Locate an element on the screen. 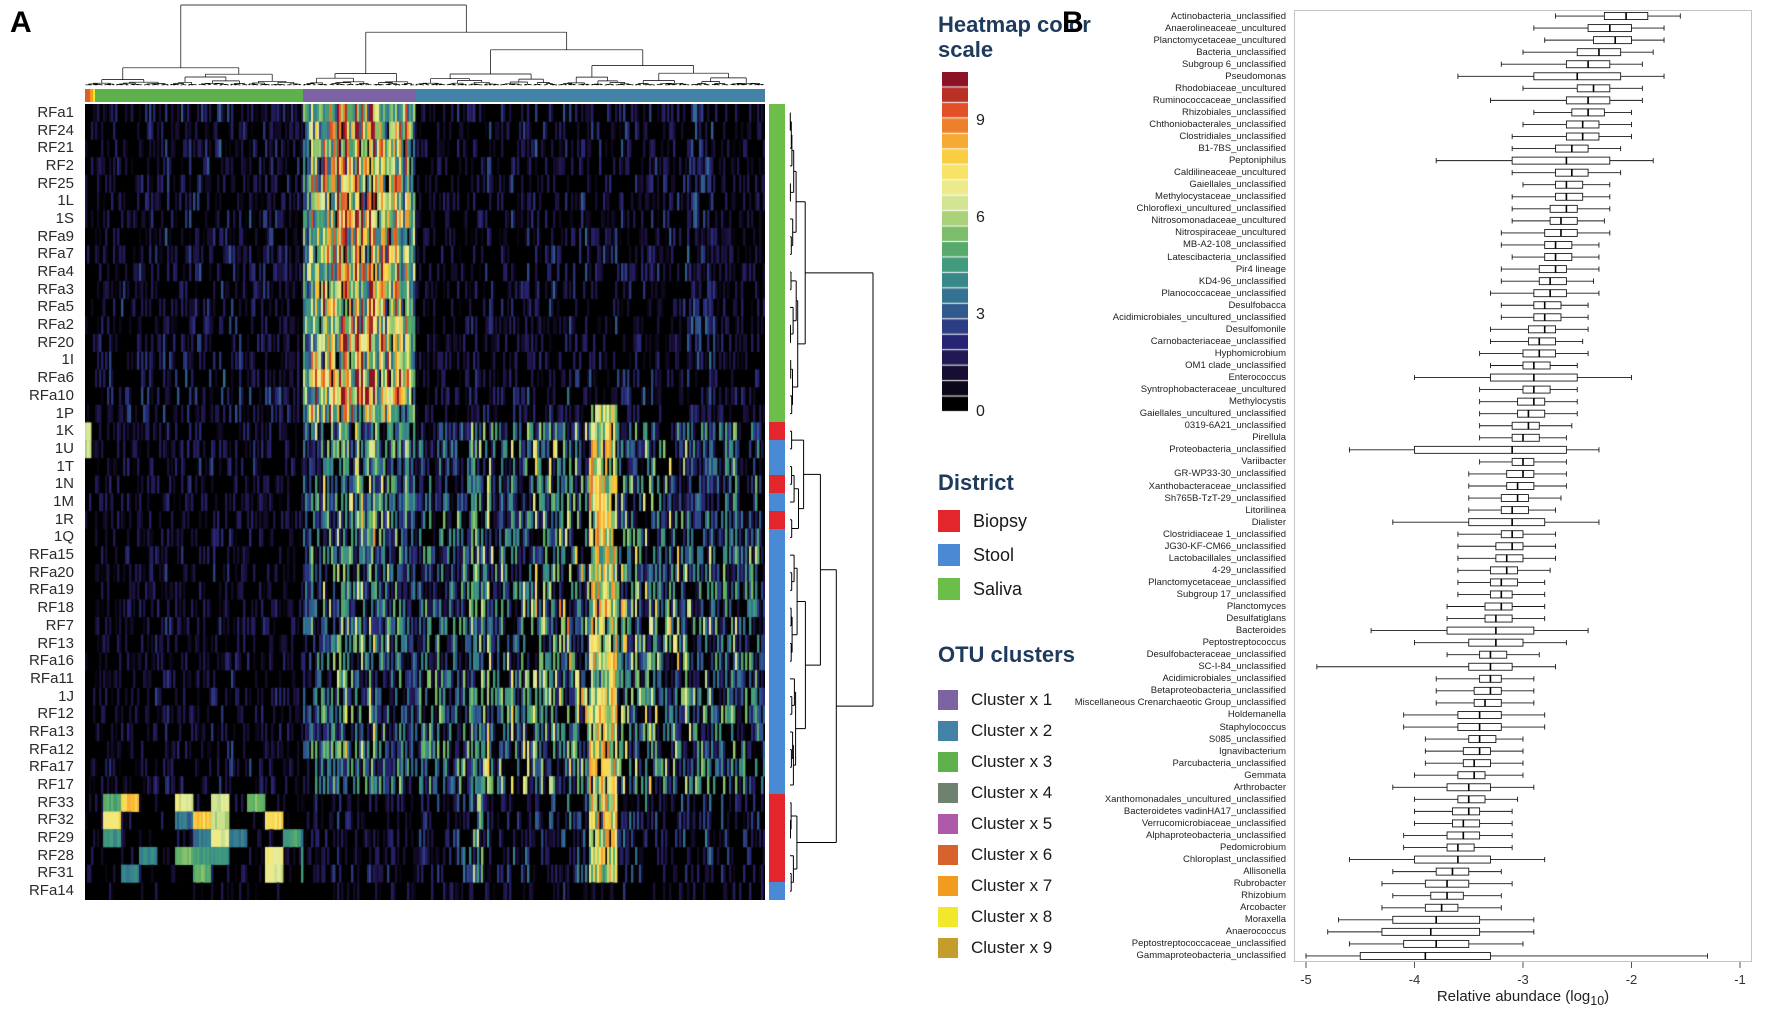 The width and height of the screenshot is (1772, 1017). heatmap-row-label: RFa15 is located at coordinates (51, 555).